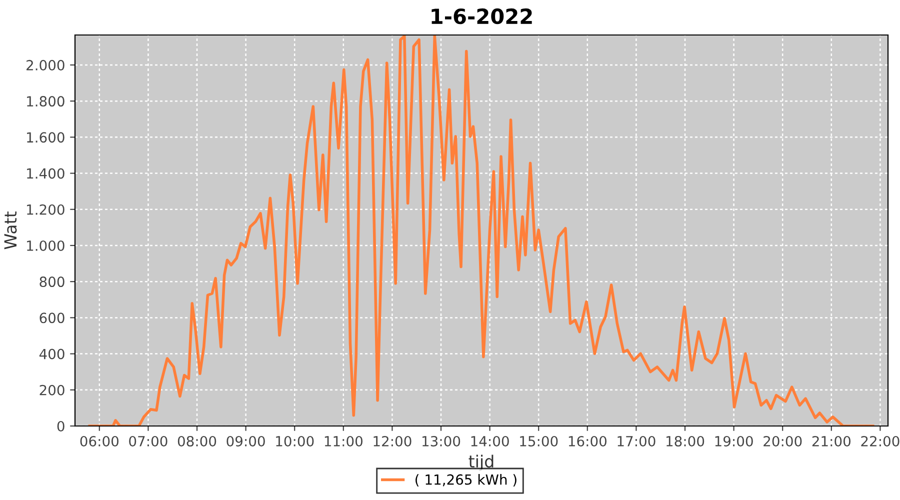 The image size is (900, 500). Describe the element at coordinates (685, 441) in the screenshot. I see `x-tick-label: 18:00` at that location.